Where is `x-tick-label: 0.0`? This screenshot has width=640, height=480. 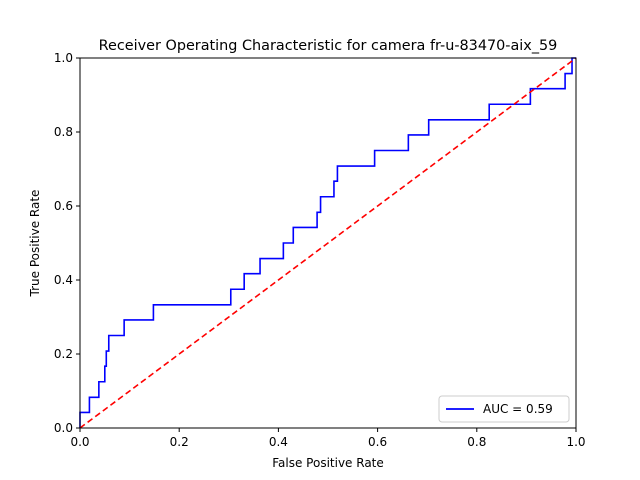 x-tick-label: 0.0 is located at coordinates (79, 442).